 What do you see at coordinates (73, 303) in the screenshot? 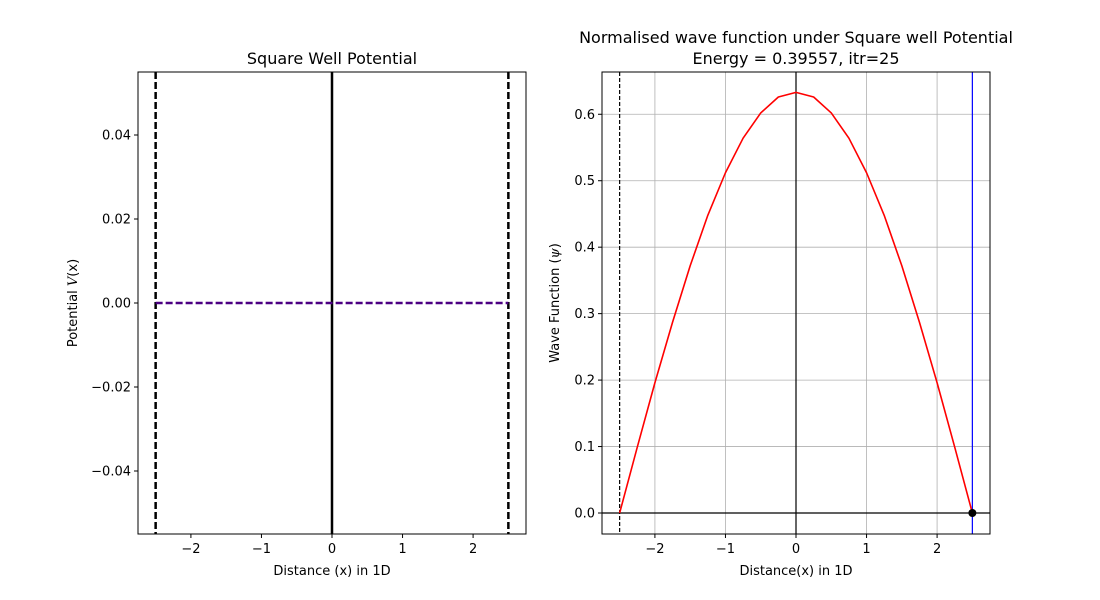
I see `y-axis-label: Potential V(x)` at bounding box center [73, 303].